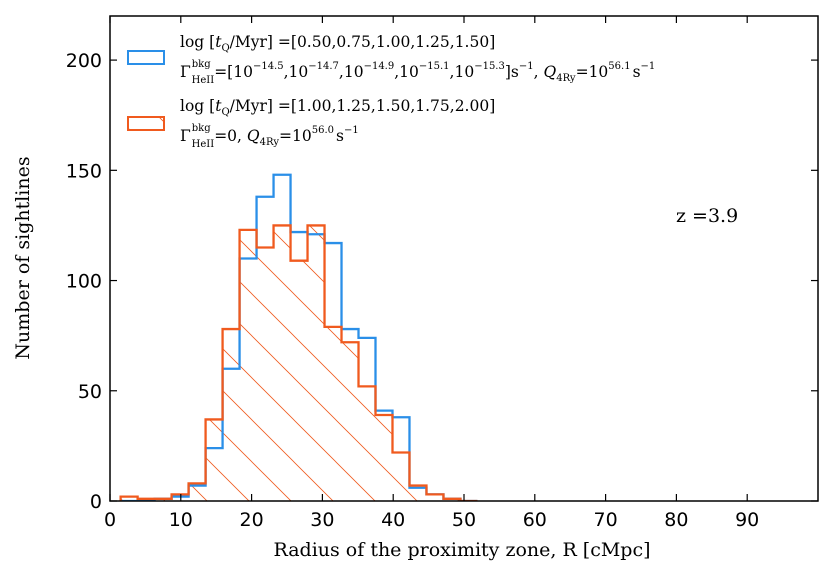 This screenshot has width=830, height=581. Describe the element at coordinates (23, 257) in the screenshot. I see `y-axis-label: Number of sightlines` at that location.